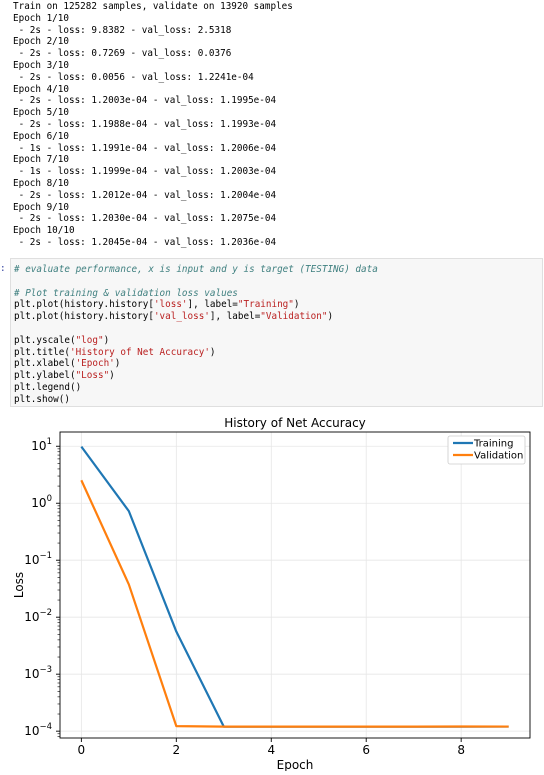 This screenshot has width=544, height=775. Describe the element at coordinates (295, 423) in the screenshot. I see `chart-title: History of Net Accuracy` at that location.